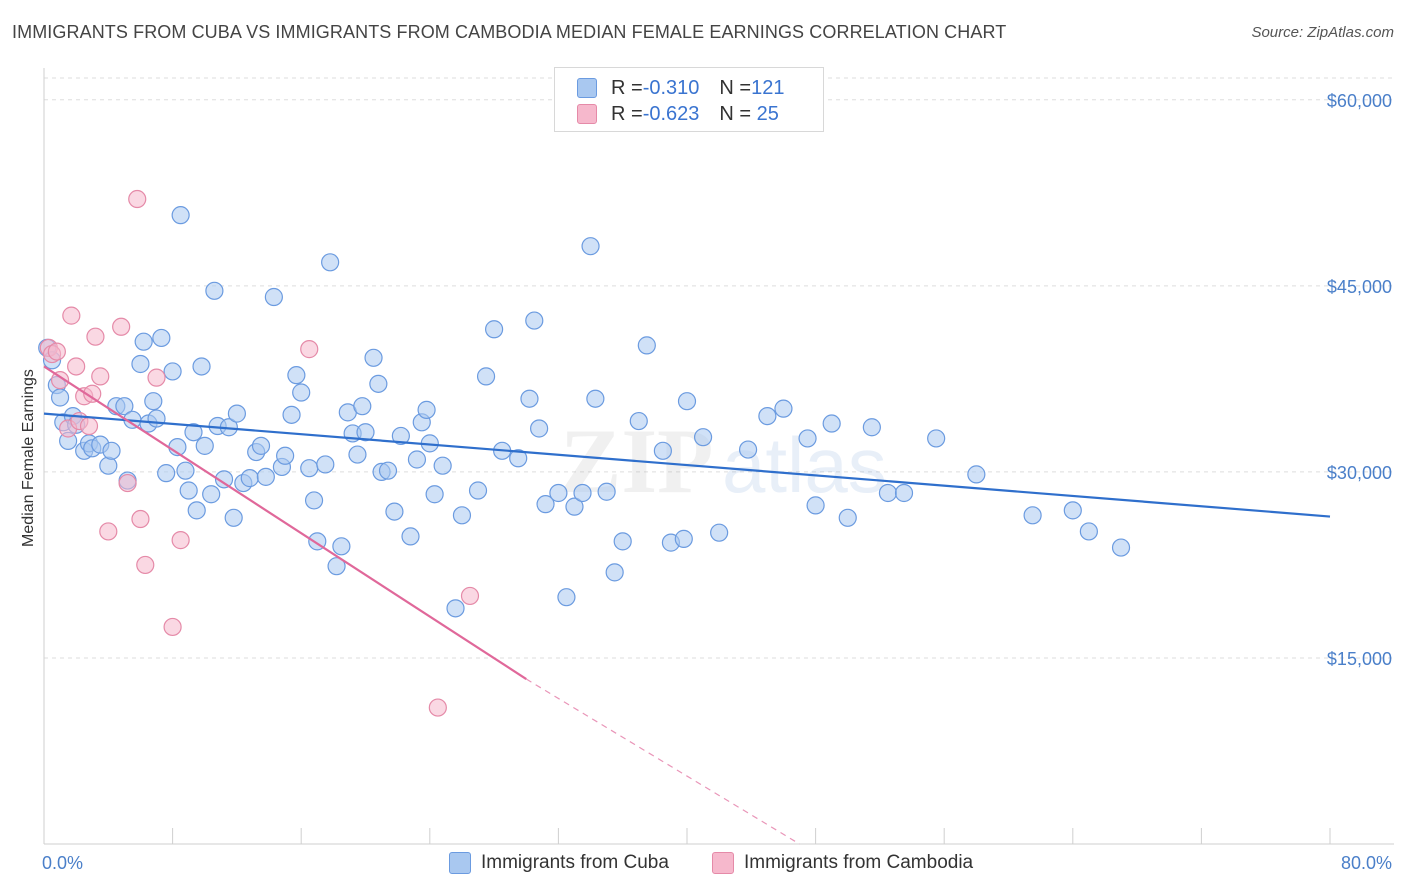 This screenshot has width=1406, height=892. Describe the element at coordinates (62, 863) in the screenshot. I see `x-tick-label-min: 0.0%` at that location.